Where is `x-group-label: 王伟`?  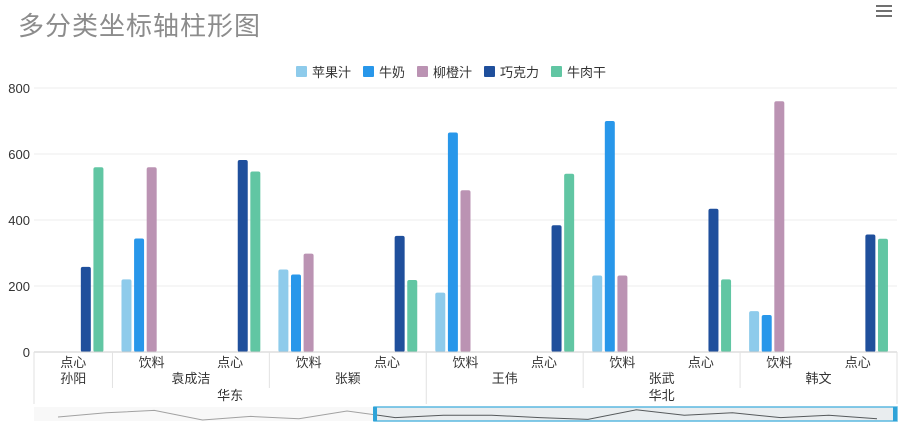 x-group-label: 王伟 is located at coordinates (505, 378).